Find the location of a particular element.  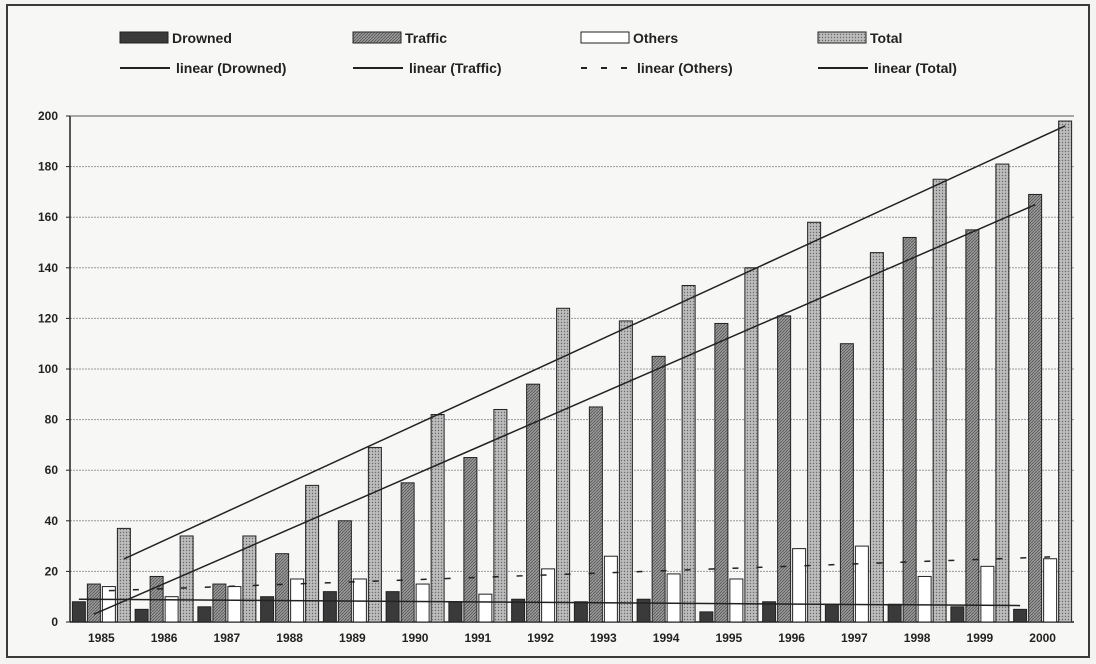

x-tick-label: 1989 is located at coordinates (352, 638).